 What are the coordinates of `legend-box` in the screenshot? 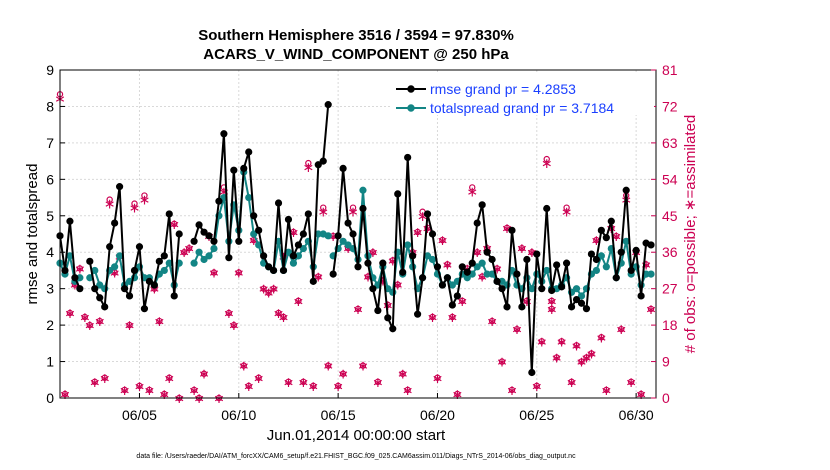 It's located at (523, 94).